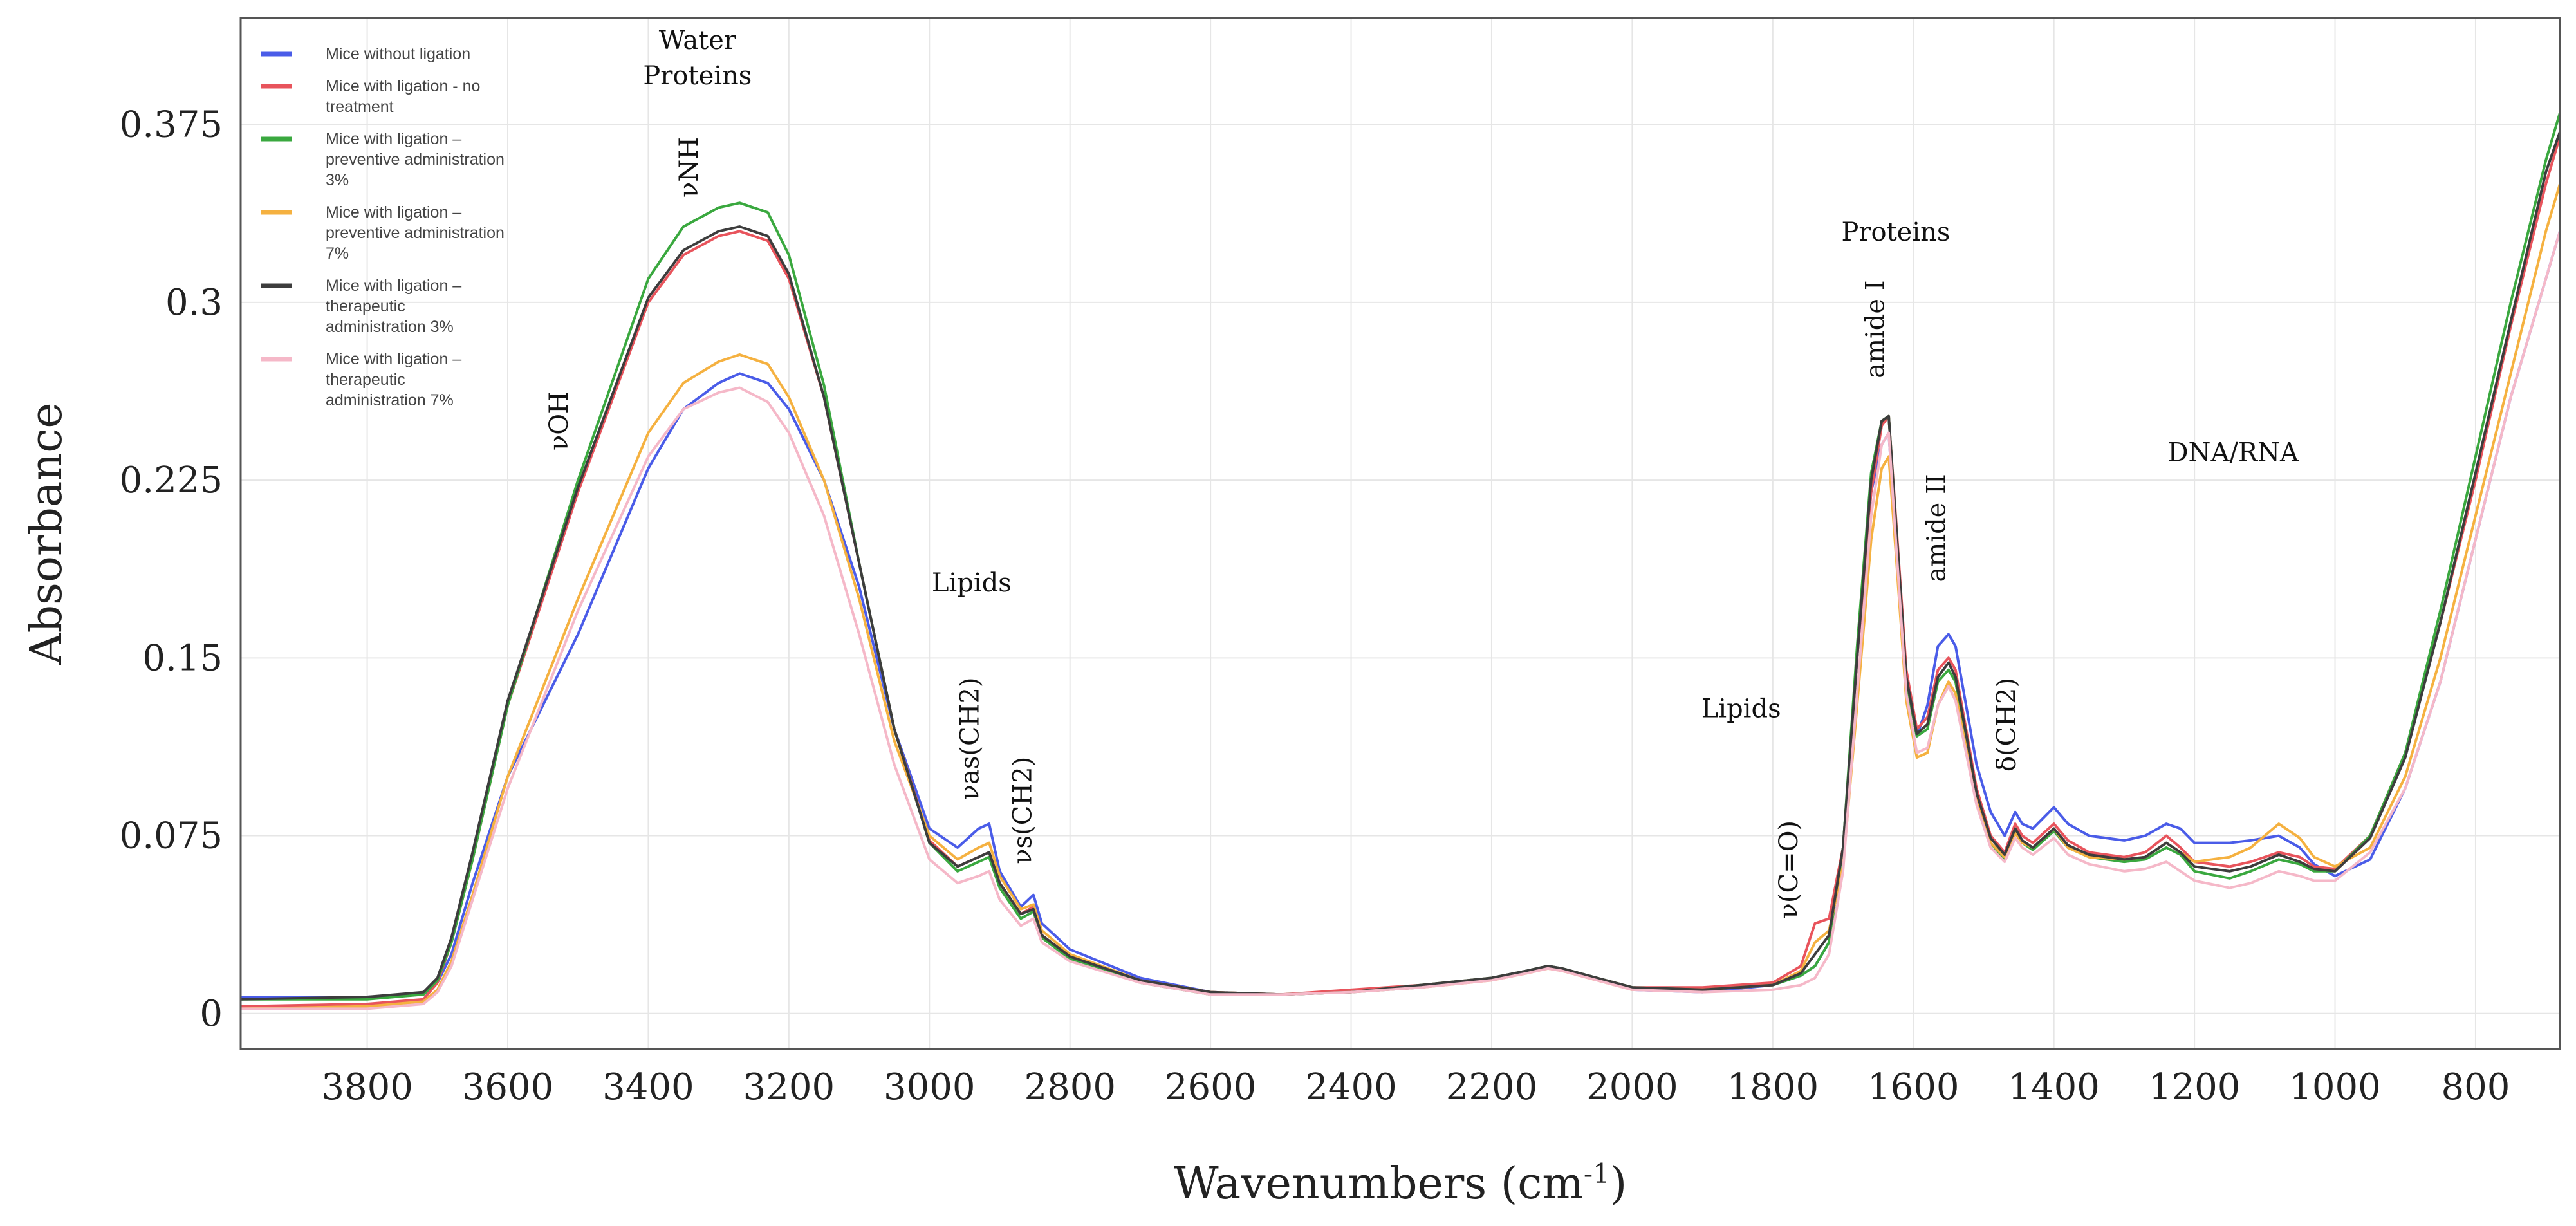 The height and width of the screenshot is (1226, 2576). I want to click on x-tick-label: 3400, so click(648, 1087).